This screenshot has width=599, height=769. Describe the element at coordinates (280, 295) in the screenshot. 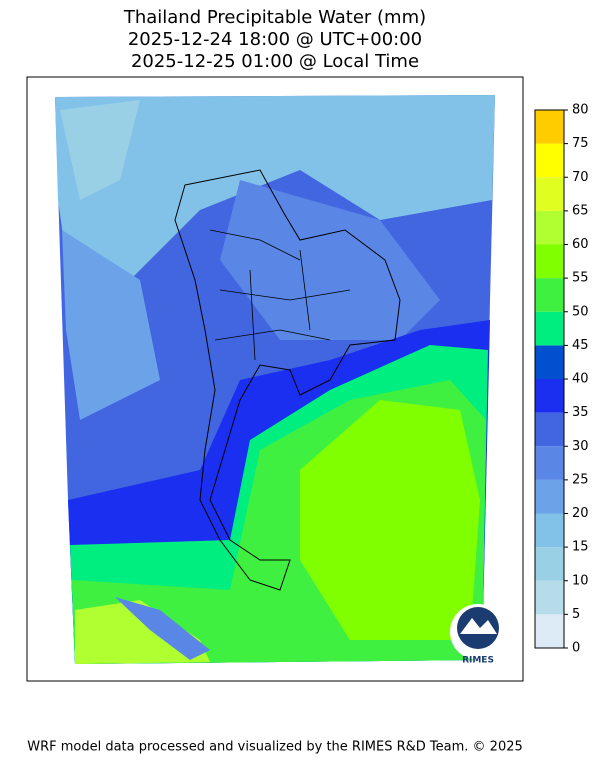

I see `province-border` at that location.